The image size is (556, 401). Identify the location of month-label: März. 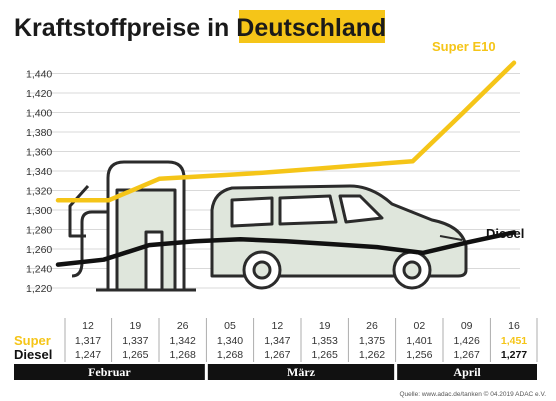
(301, 372).